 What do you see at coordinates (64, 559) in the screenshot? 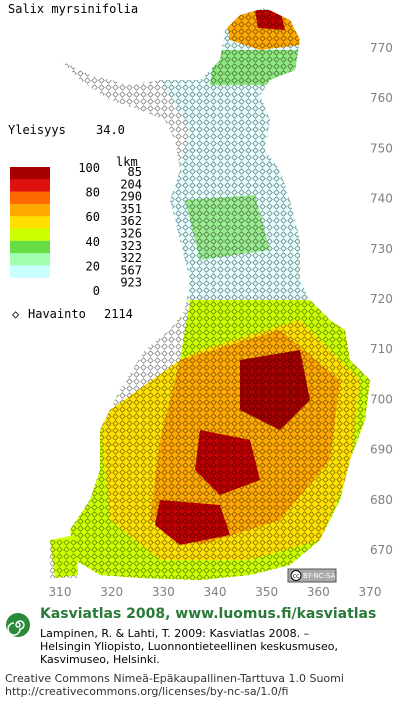
I see `aland-grid` at bounding box center [64, 559].